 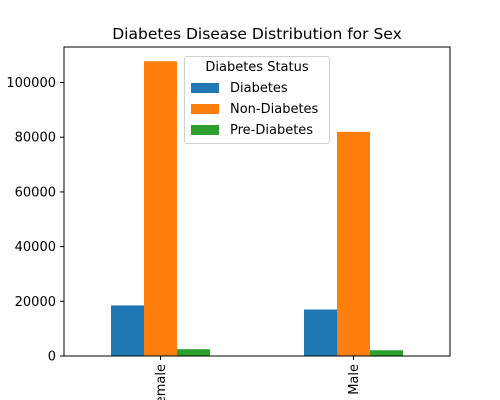 I want to click on bar-non-diabetes-female, so click(x=160, y=208).